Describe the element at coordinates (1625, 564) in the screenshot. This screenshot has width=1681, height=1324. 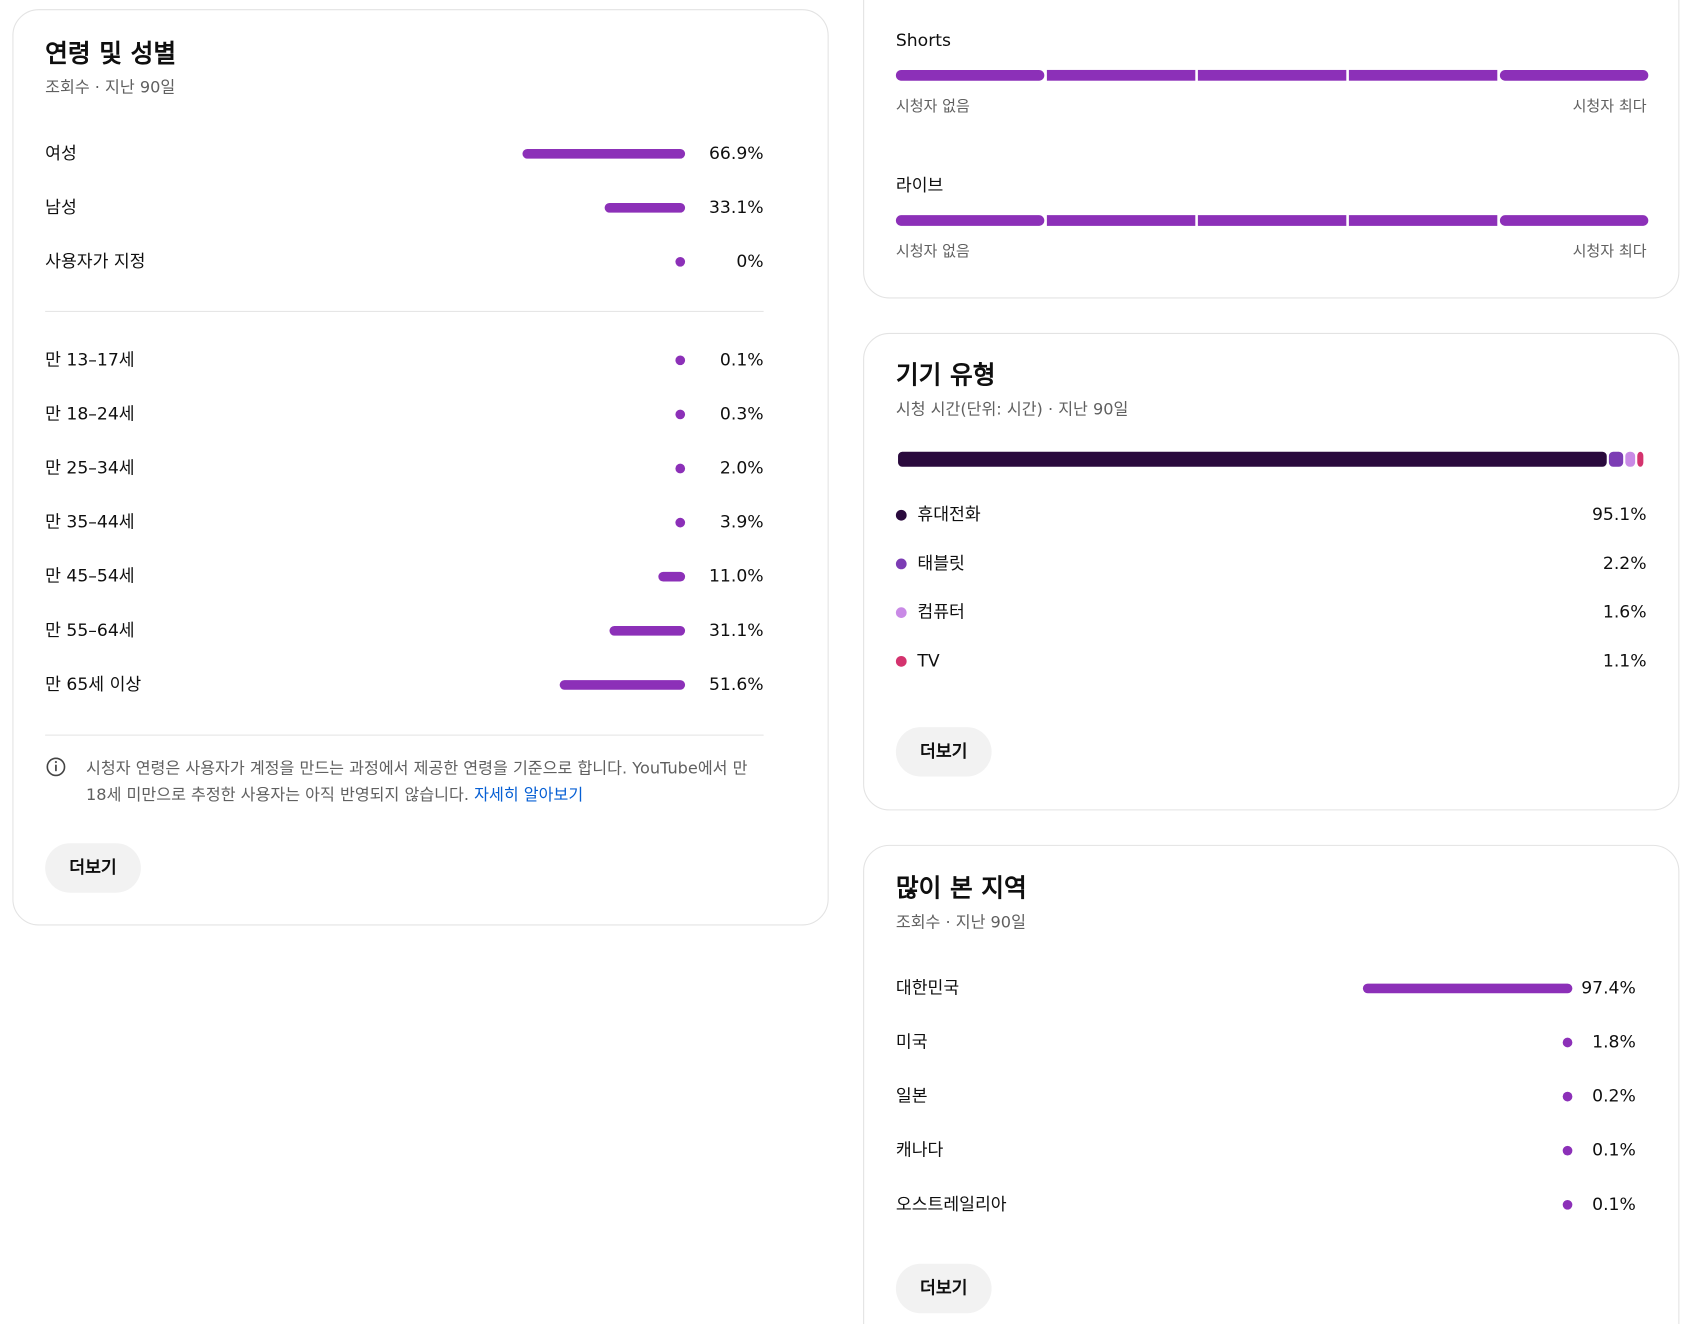
I see `legend-value: 2.2%` at that location.